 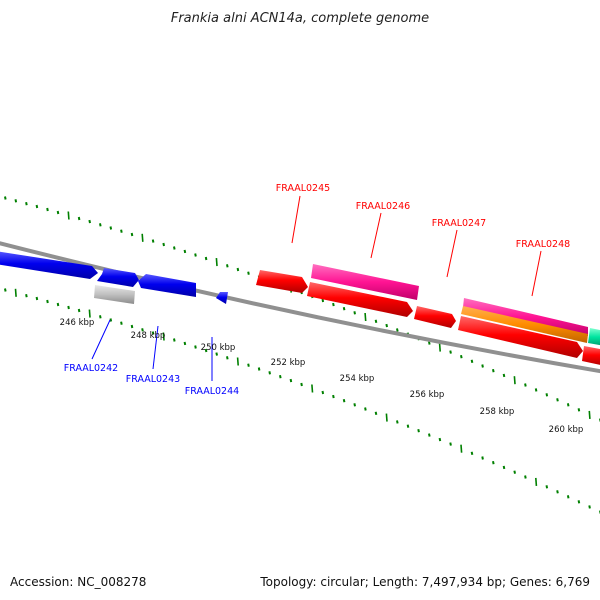 I want to click on tick-label: 250 kbp, so click(x=218, y=348).